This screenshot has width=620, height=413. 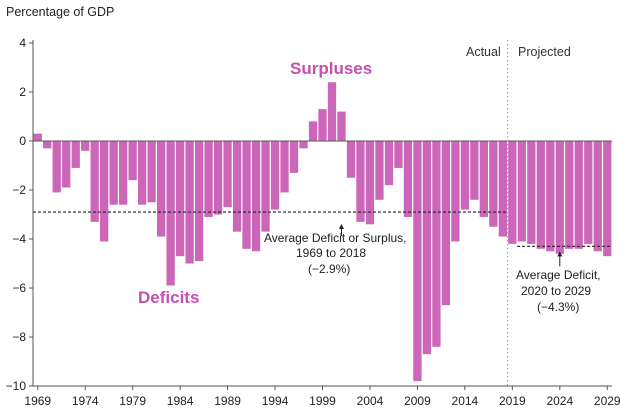 I want to click on x-tick-label: 2004, so click(x=370, y=401).